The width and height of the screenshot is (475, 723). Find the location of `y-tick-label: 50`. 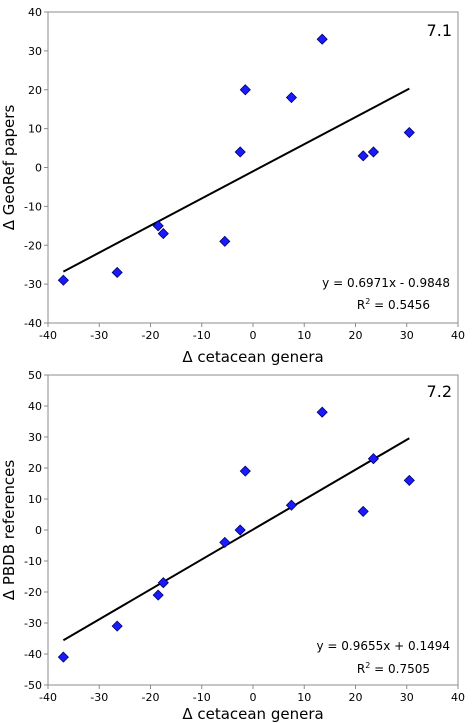

y-tick-label: 50 is located at coordinates (35, 375).